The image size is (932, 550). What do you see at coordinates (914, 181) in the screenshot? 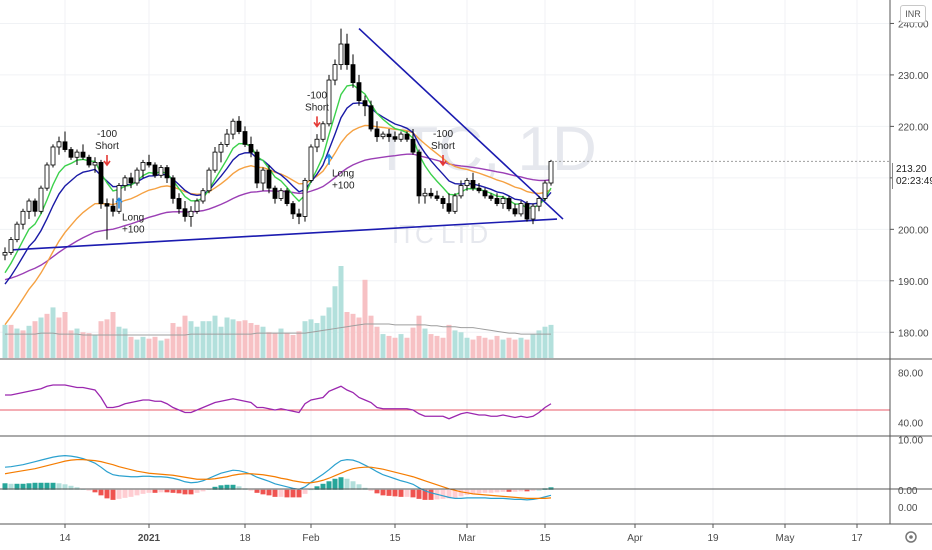
I see `bar-countdown: 02:23:49` at bounding box center [914, 181].